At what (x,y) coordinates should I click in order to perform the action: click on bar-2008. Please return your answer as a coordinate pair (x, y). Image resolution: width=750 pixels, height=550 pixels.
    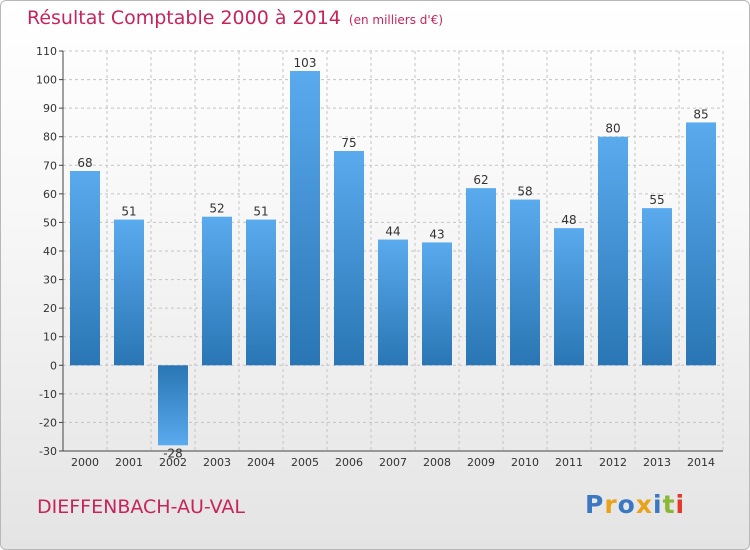
    Looking at the image, I should click on (437, 304).